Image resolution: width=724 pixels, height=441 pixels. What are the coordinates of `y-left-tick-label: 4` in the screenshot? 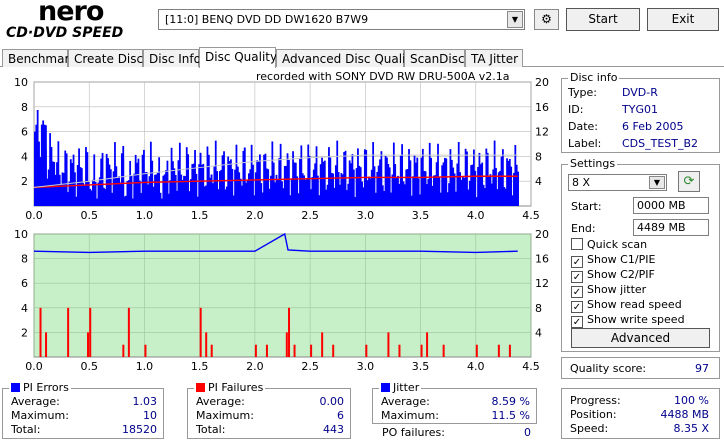 It's located at (24, 308).